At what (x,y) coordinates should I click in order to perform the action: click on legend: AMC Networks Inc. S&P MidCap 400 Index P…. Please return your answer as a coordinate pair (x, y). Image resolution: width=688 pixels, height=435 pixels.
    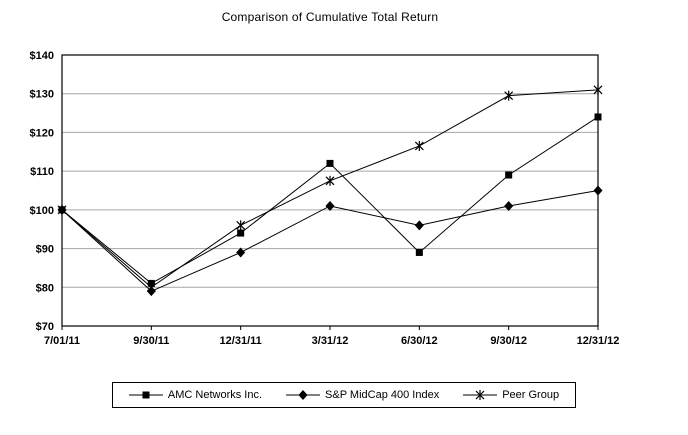
    Looking at the image, I should click on (344, 395).